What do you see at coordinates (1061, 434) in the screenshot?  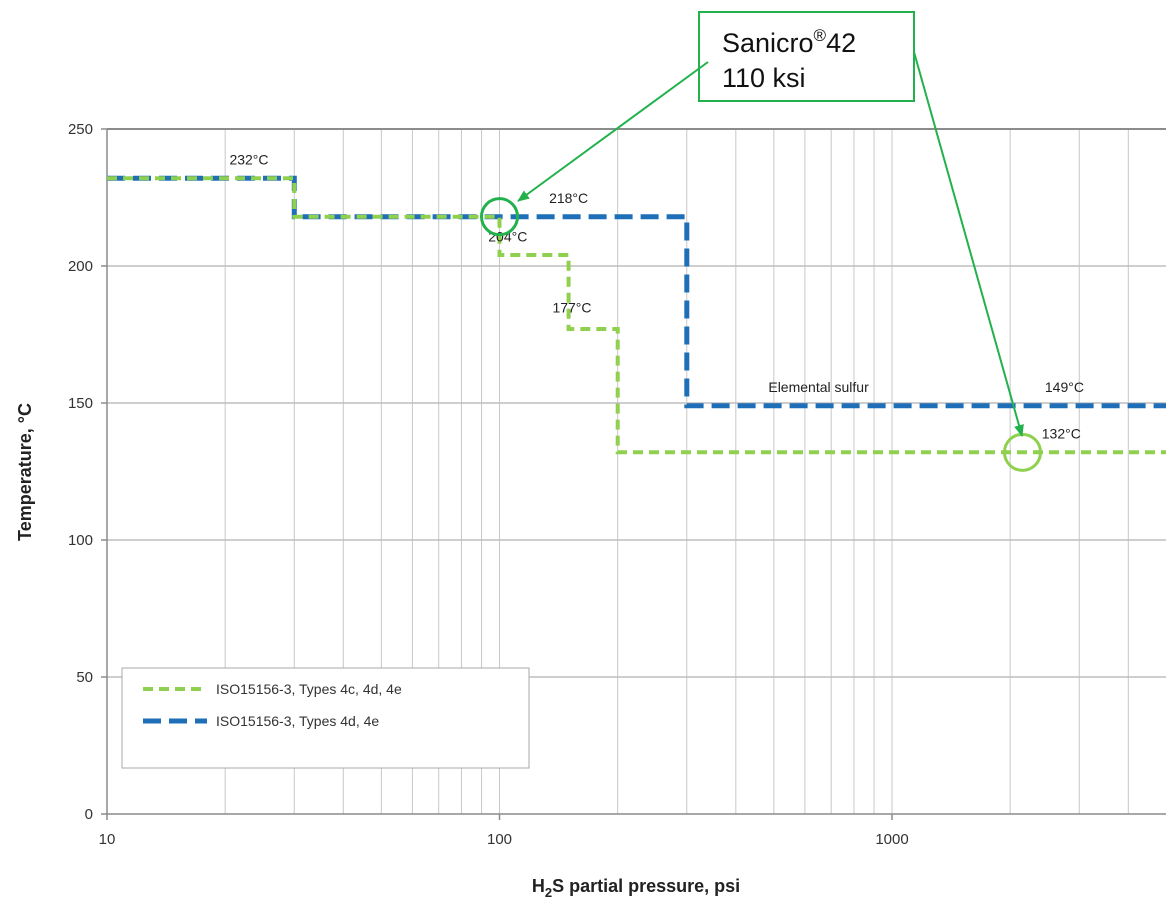 I see `annotation-label: 132°C` at bounding box center [1061, 434].